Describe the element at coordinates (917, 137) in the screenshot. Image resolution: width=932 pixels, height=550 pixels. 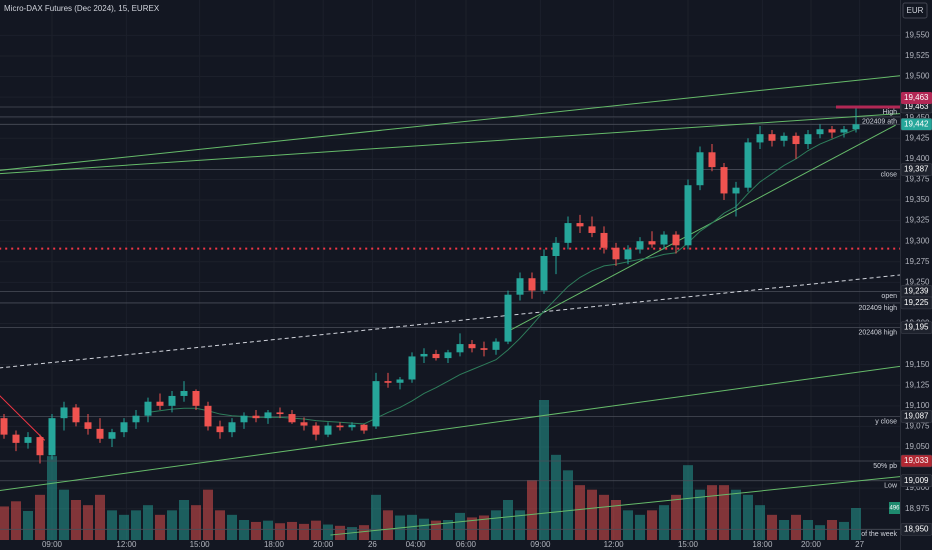
I see `y-tick-label: 19,425` at that location.